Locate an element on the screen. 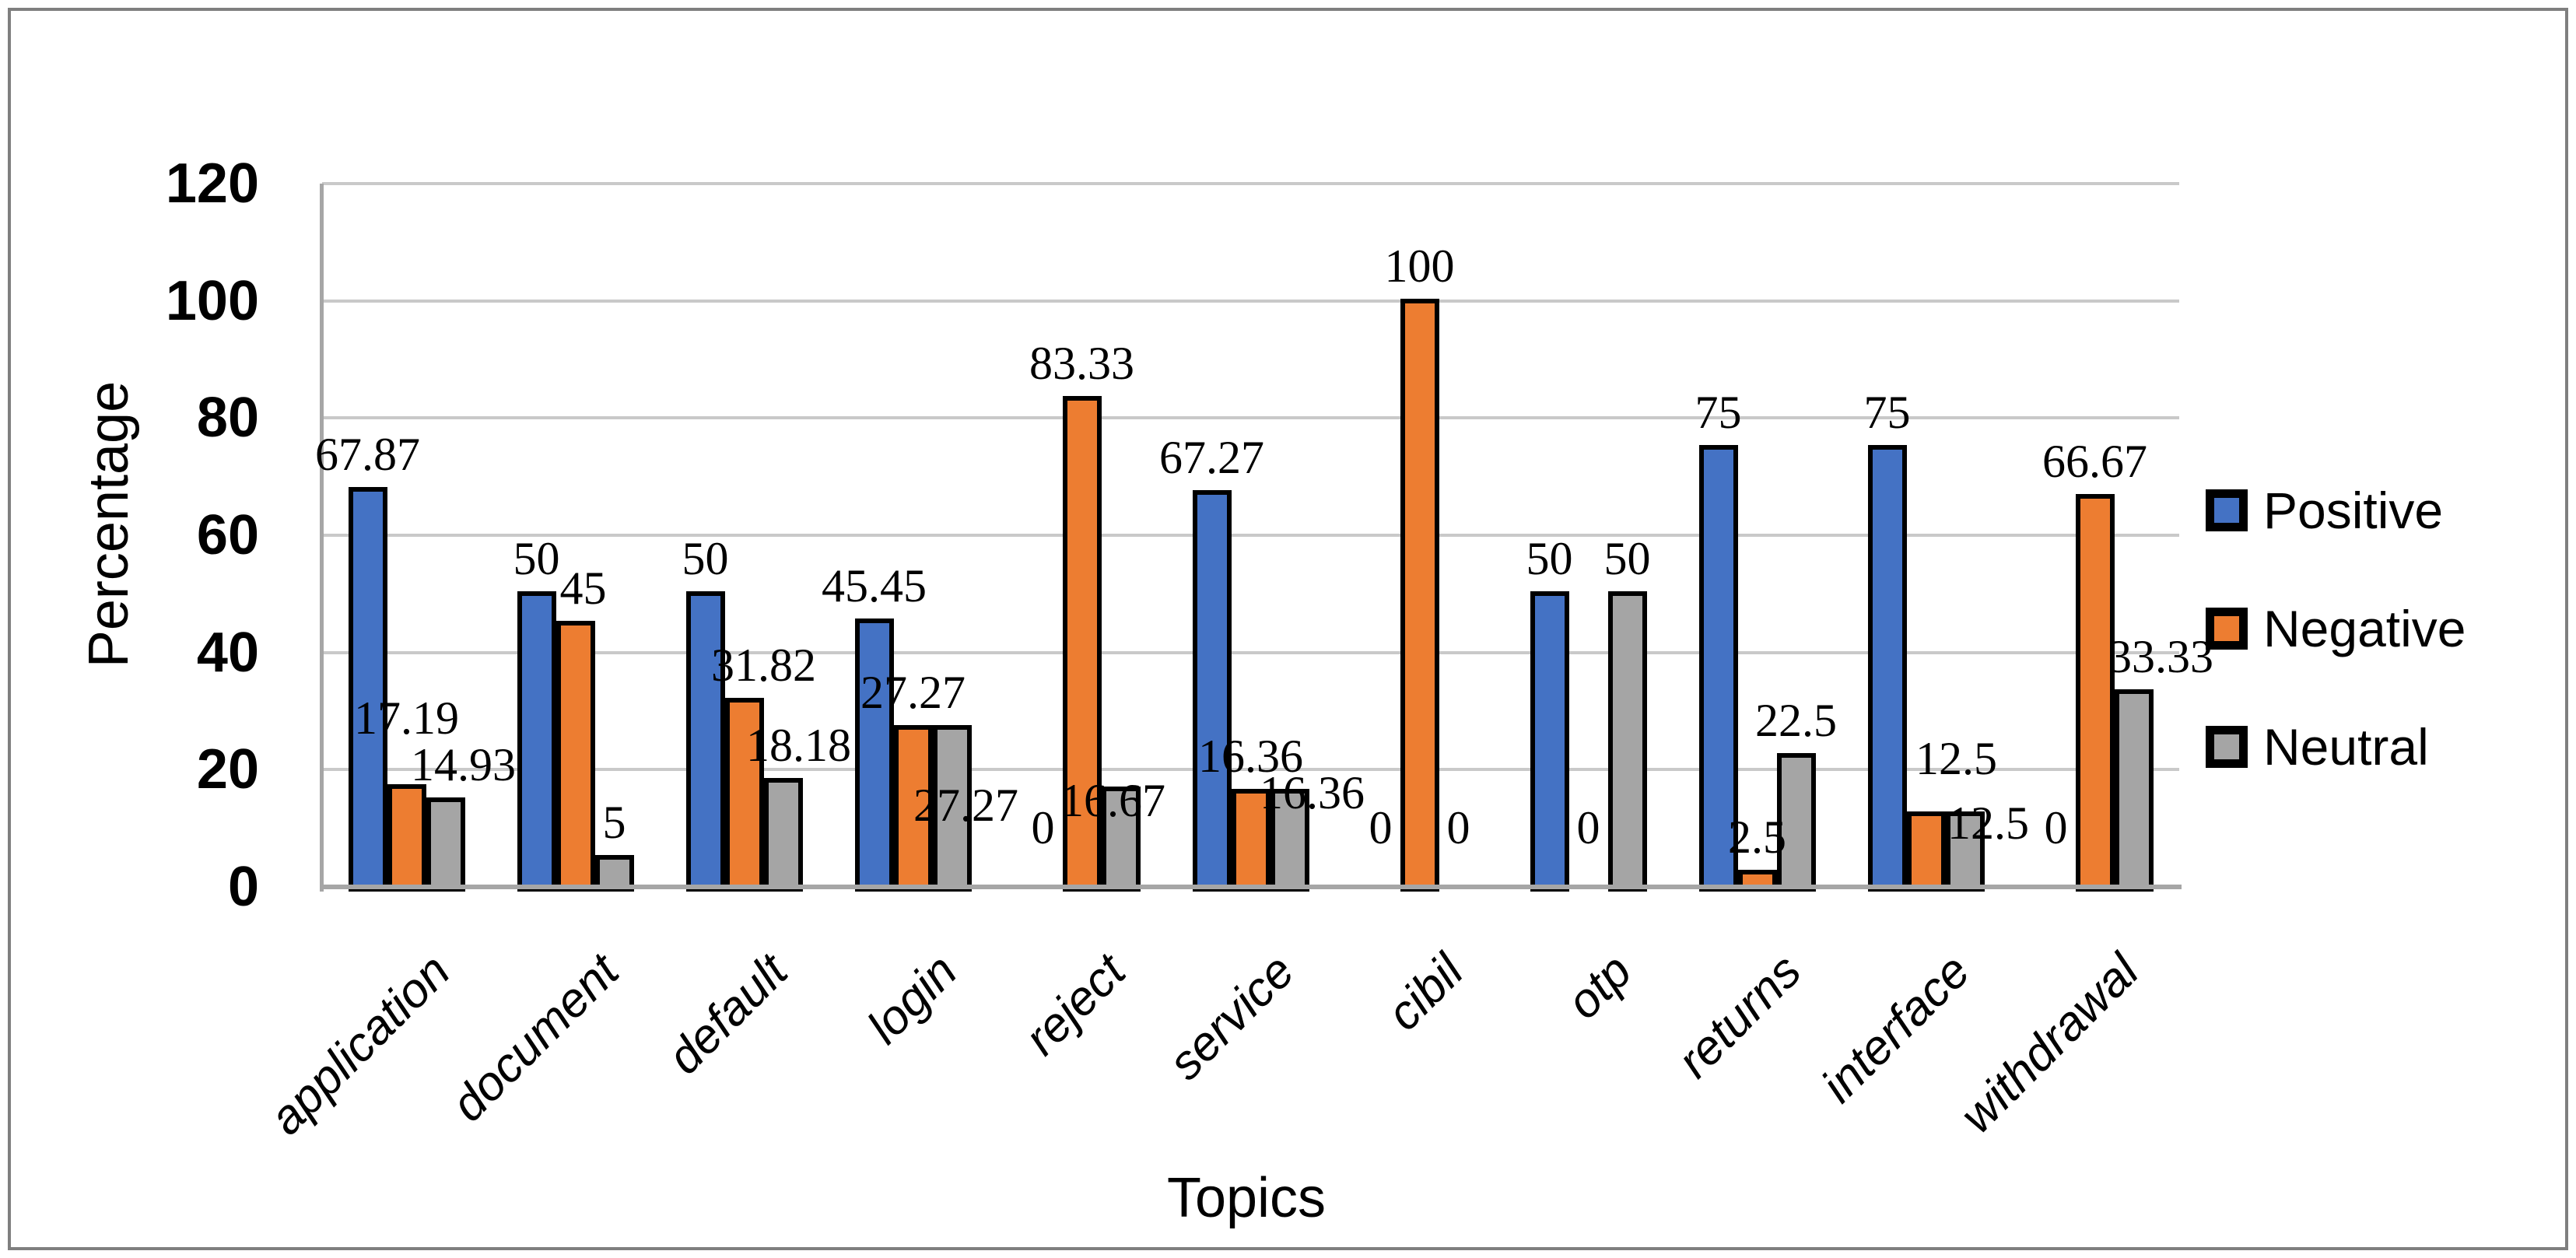  bar-negative-interface is located at coordinates (1926, 851).